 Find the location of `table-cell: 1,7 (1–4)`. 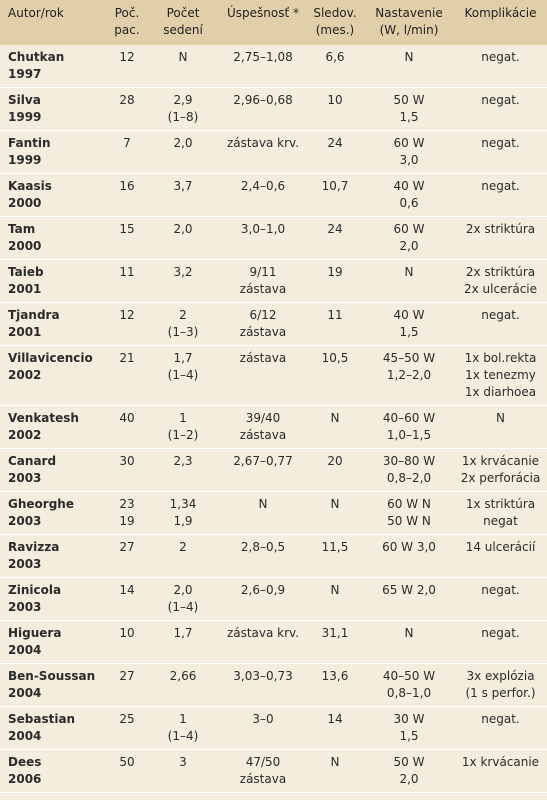

table-cell: 1,7 (1–4) is located at coordinates (183, 375).